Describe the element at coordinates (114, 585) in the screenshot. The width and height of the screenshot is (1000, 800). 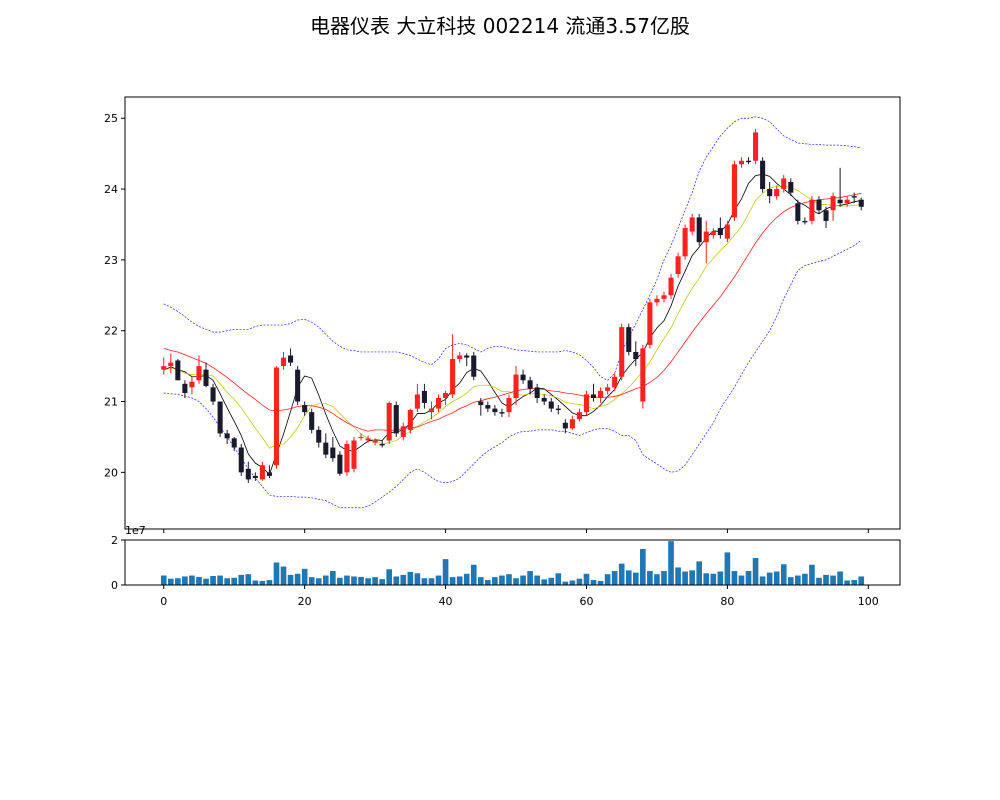
I see `volume-y-tick-label: 0` at that location.